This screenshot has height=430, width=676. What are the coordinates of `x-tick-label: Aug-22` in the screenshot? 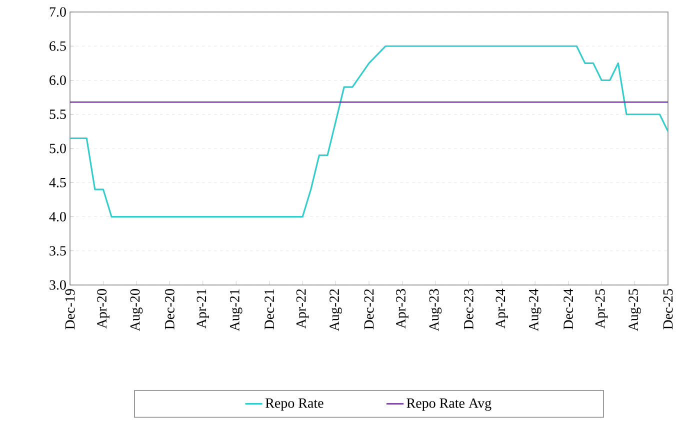 It's located at (336, 310).